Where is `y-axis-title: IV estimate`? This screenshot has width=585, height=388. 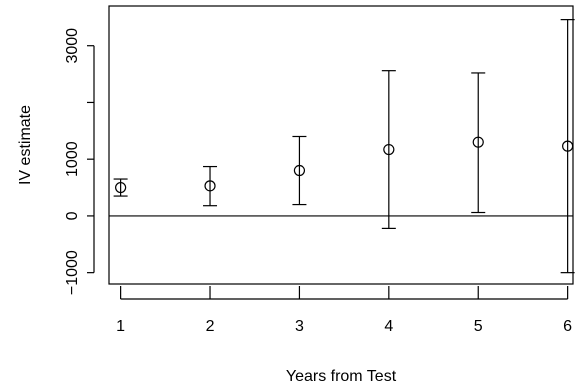 y-axis-title: IV estimate is located at coordinates (25, 145).